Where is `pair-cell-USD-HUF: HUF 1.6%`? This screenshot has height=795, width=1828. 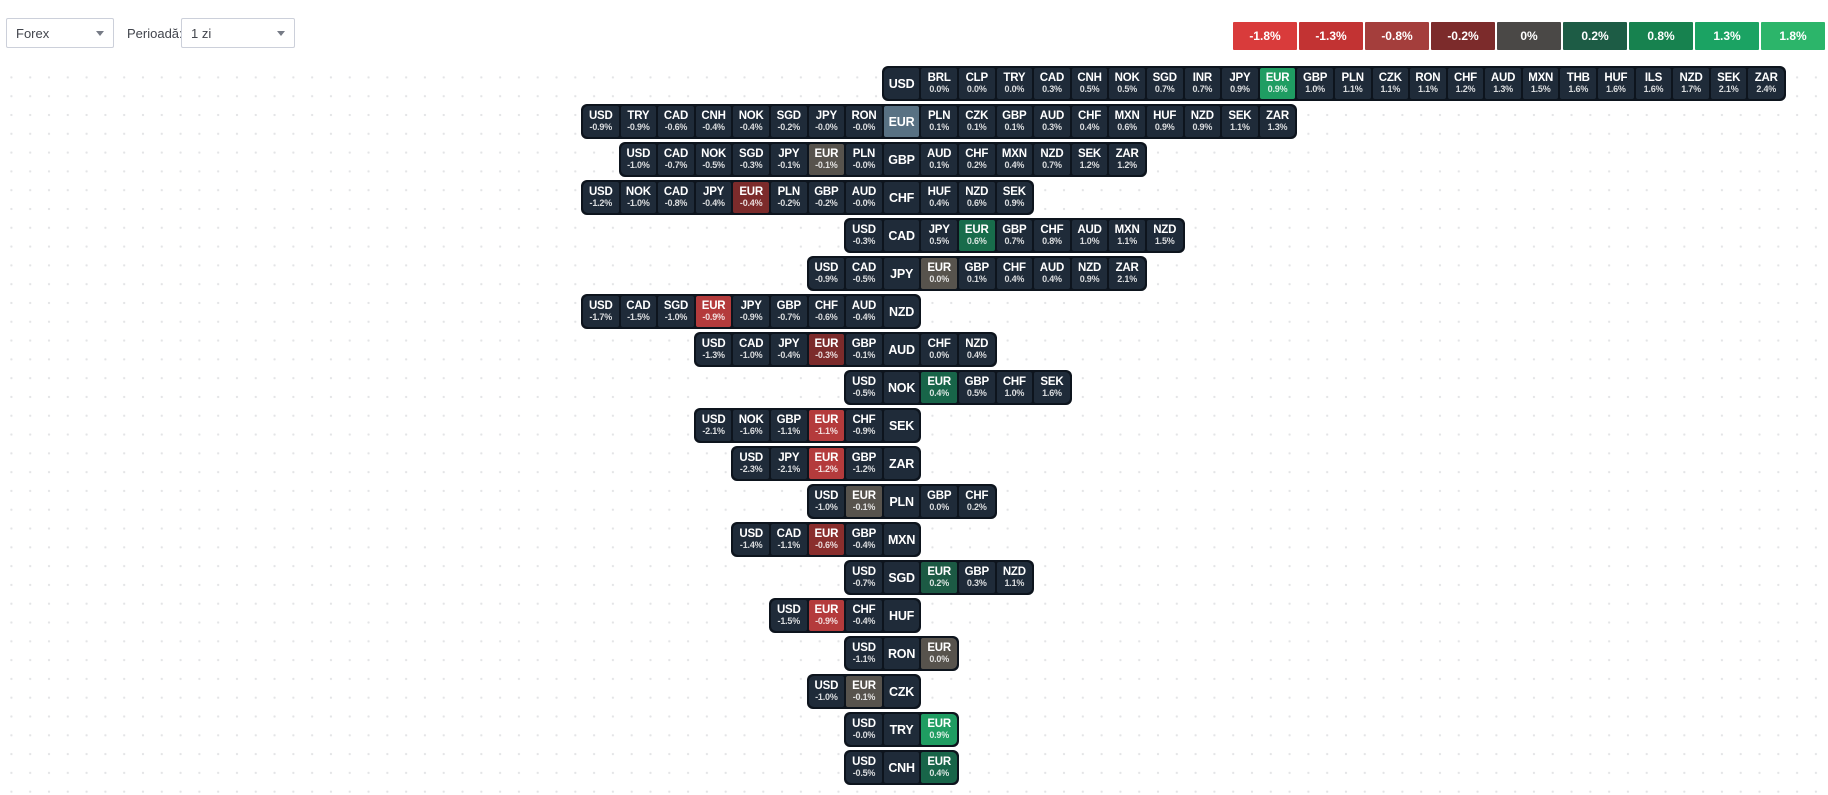
pair-cell-USD-HUF: HUF 1.6% is located at coordinates (1616, 83).